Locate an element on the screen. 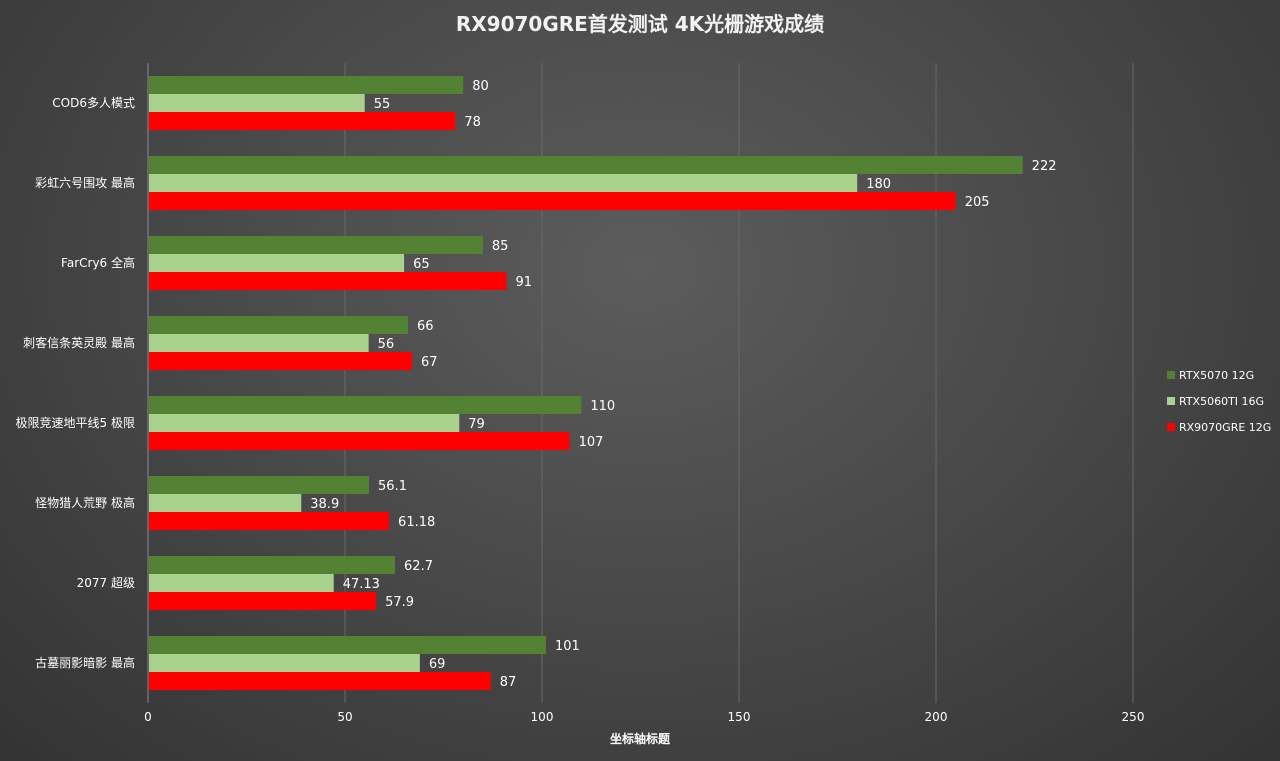 The height and width of the screenshot is (761, 1280). category-label: 古墓丽影暗影 最高 is located at coordinates (85, 662).